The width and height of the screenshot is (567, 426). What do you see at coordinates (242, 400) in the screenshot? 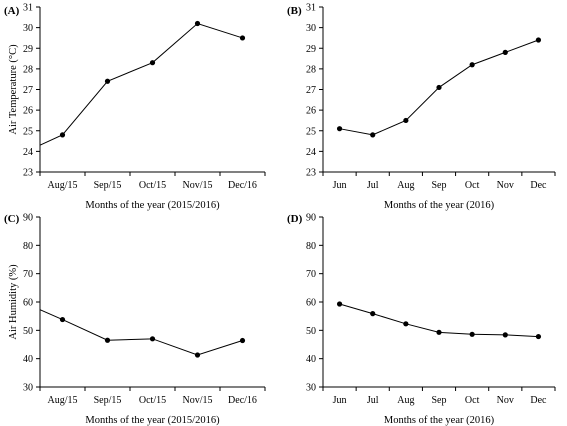
I see `panel-c-x-tick-label: Dec/16` at bounding box center [242, 400].